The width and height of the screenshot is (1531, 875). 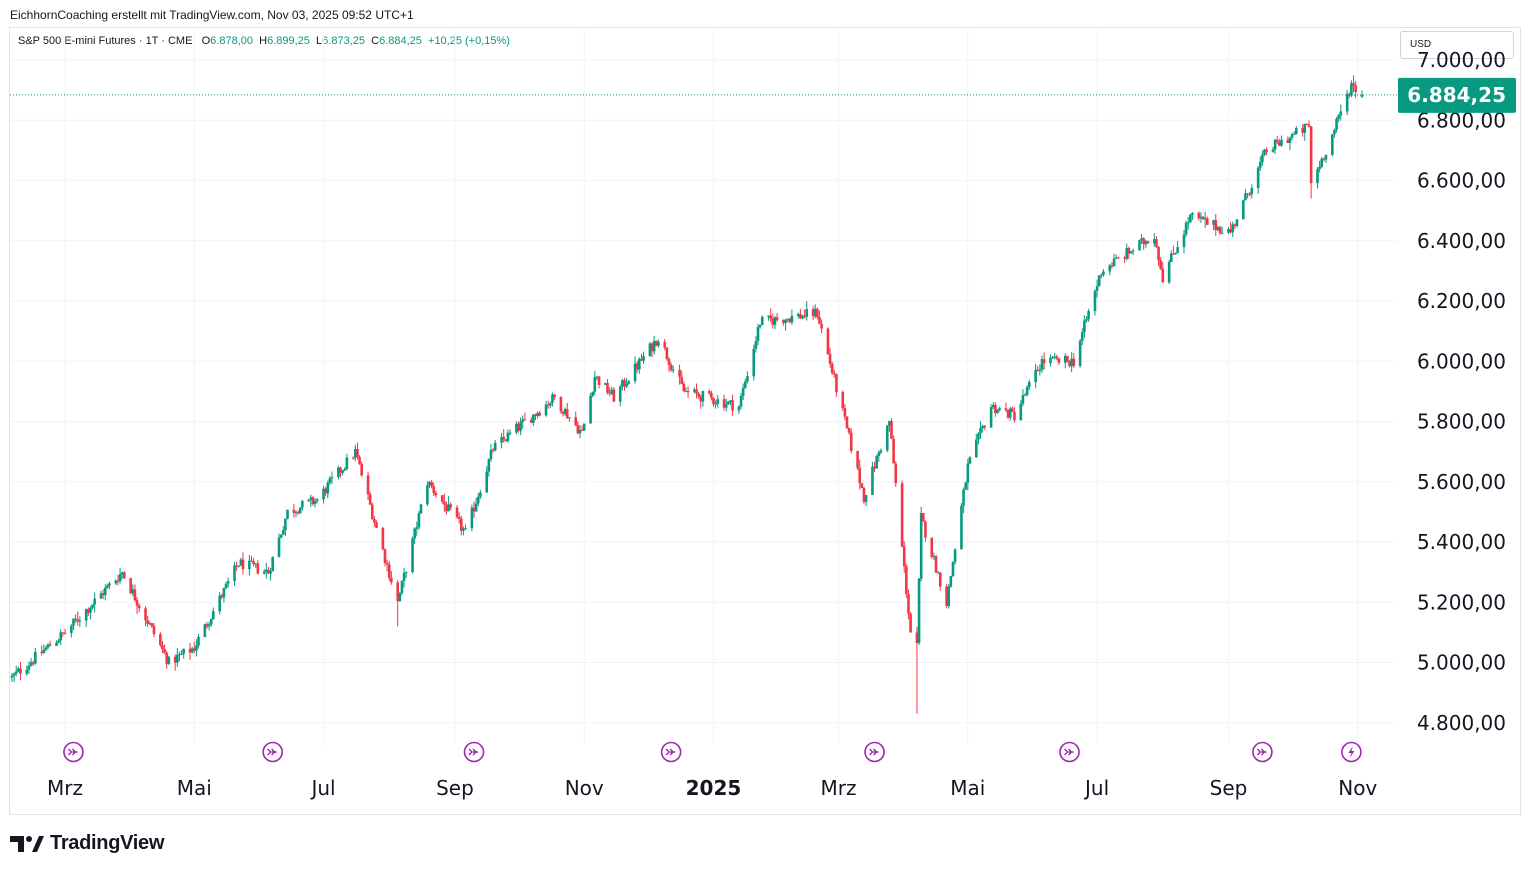 I want to click on price-tick-label: 5.400,00, so click(x=1461, y=542).